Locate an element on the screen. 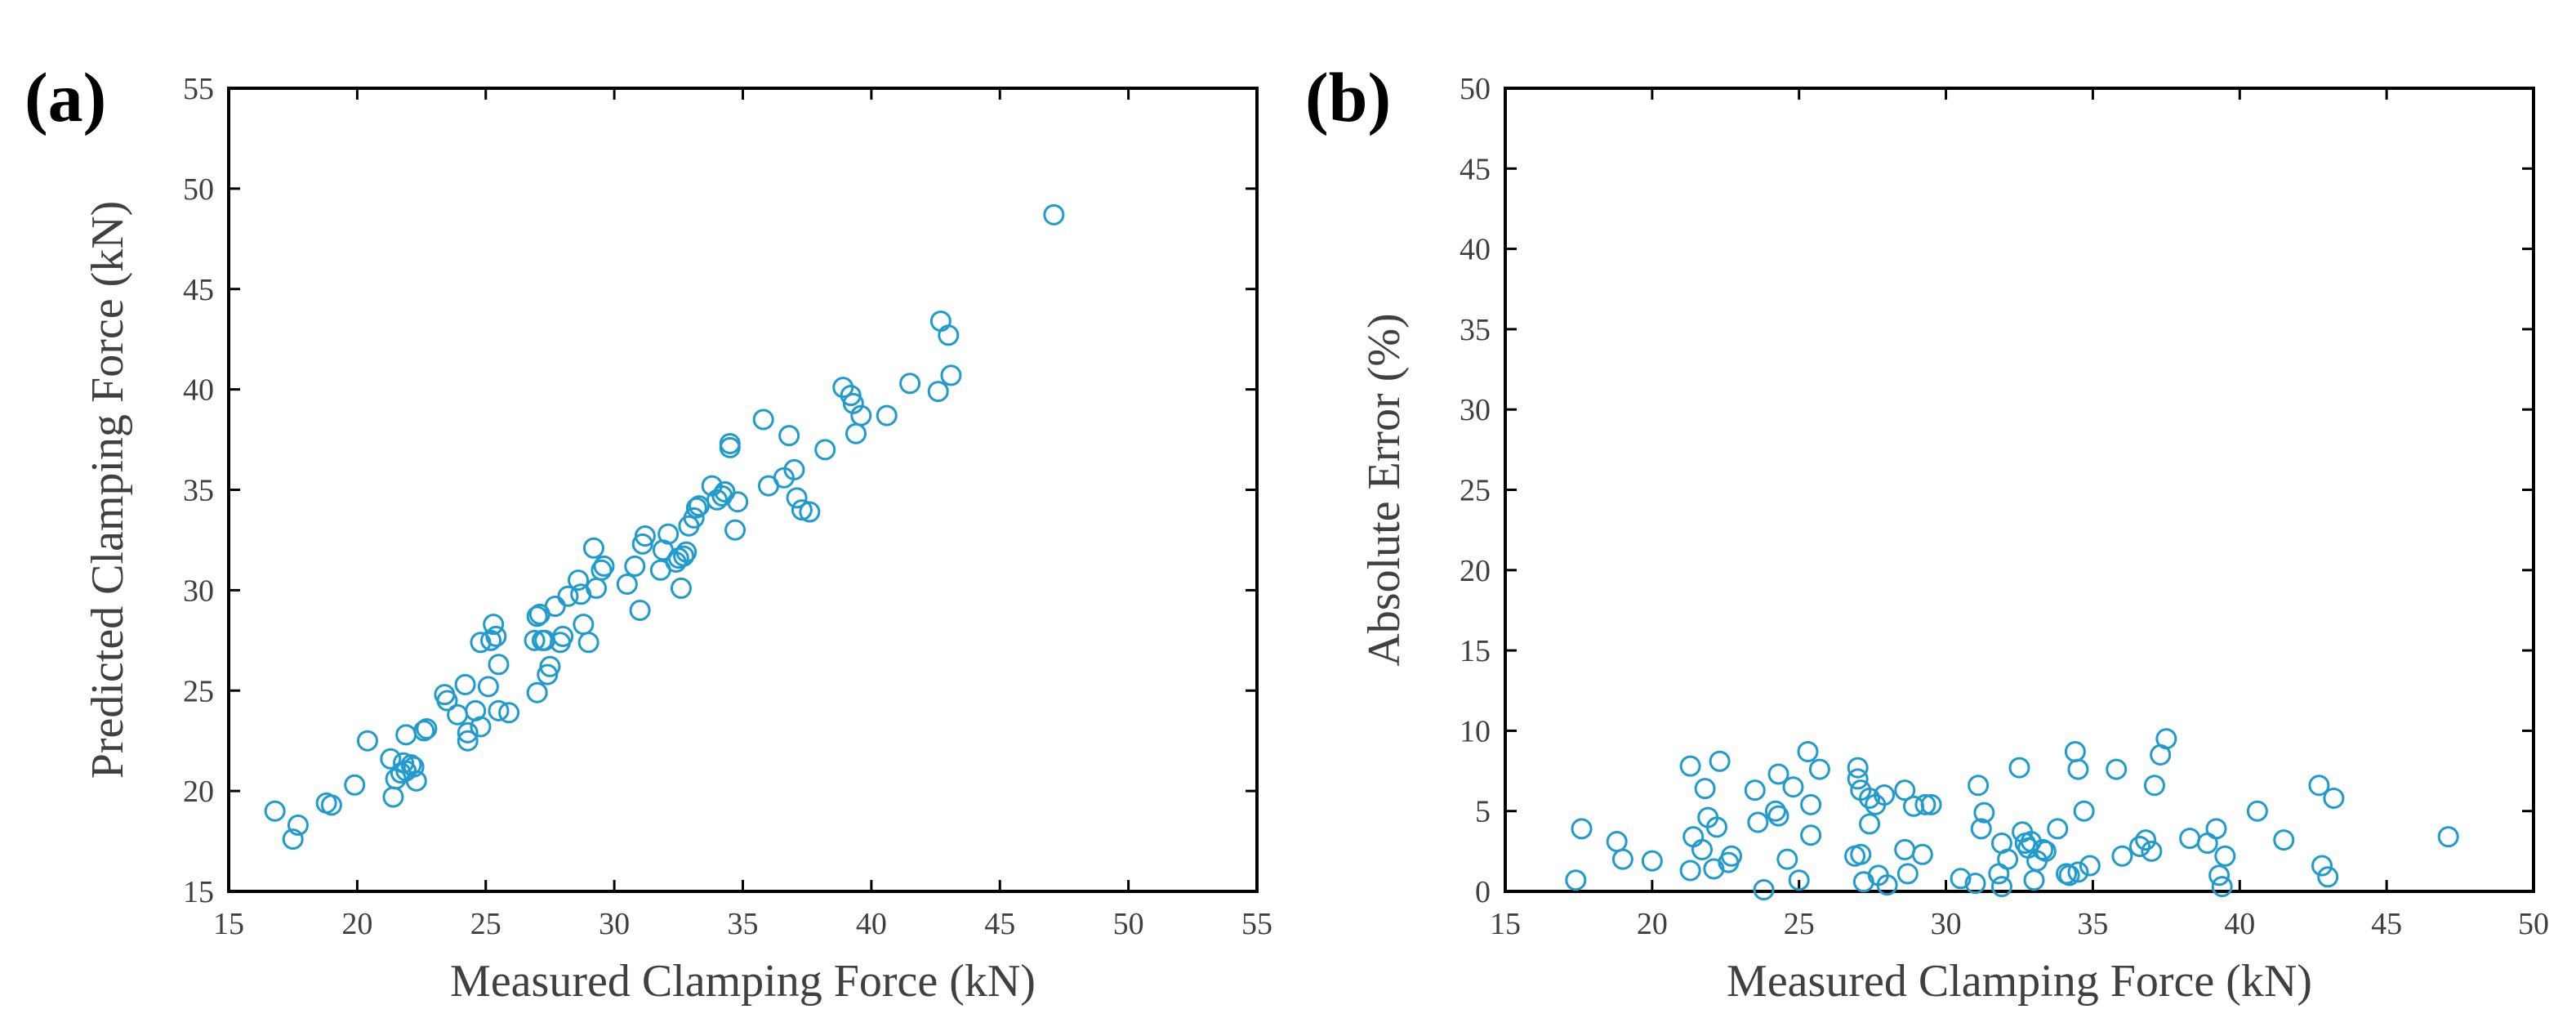 The width and height of the screenshot is (2576, 1036). y-tick-label: 5 is located at coordinates (1483, 812).